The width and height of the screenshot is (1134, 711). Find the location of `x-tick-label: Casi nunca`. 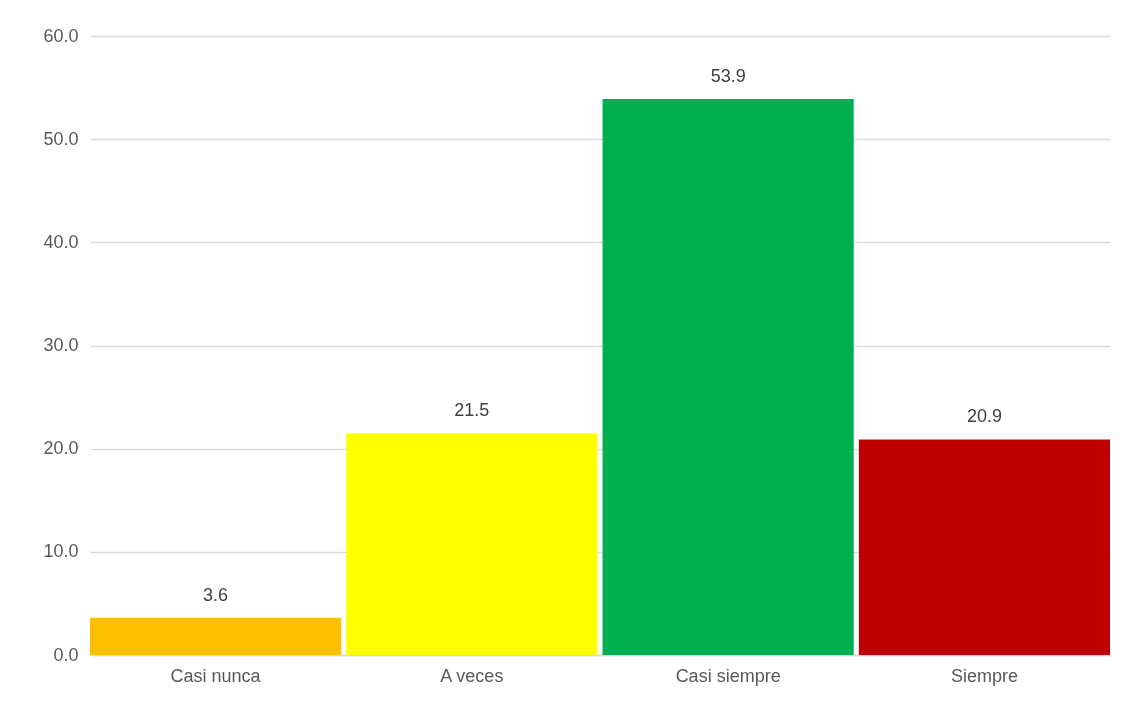

x-tick-label: Casi nunca is located at coordinates (216, 675).